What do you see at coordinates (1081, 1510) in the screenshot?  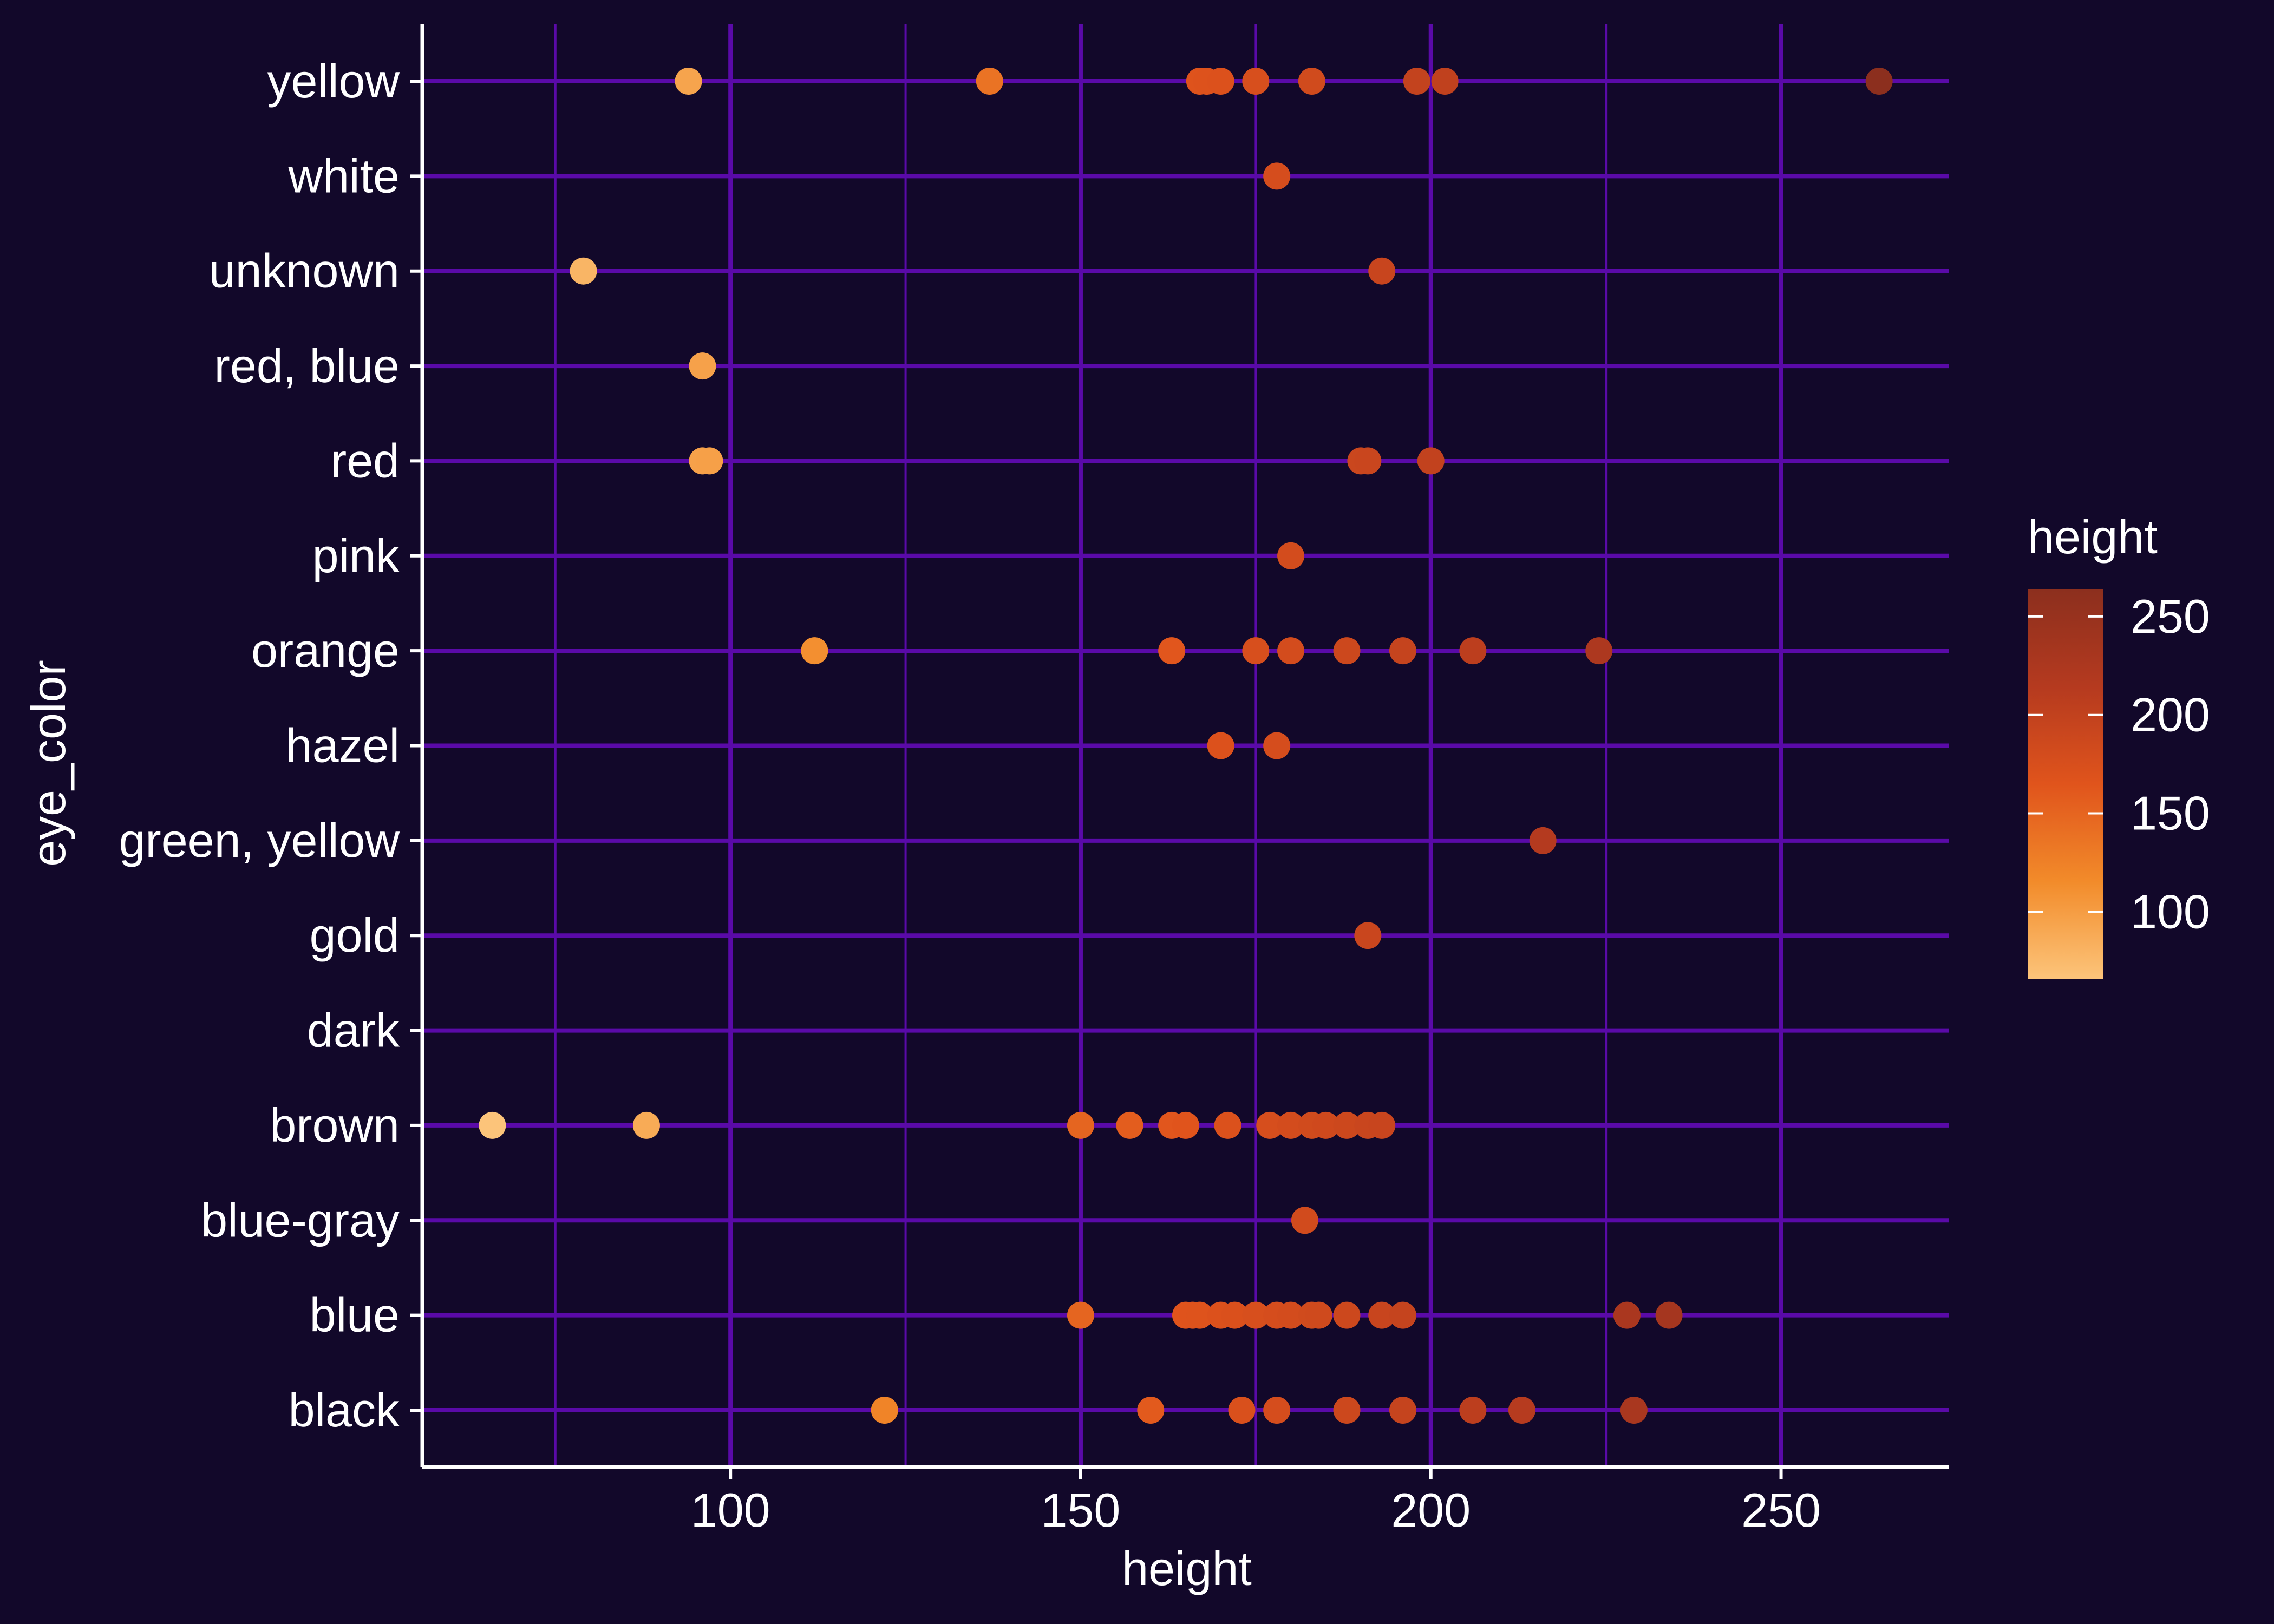 I see `x-tick-label: 150` at bounding box center [1081, 1510].